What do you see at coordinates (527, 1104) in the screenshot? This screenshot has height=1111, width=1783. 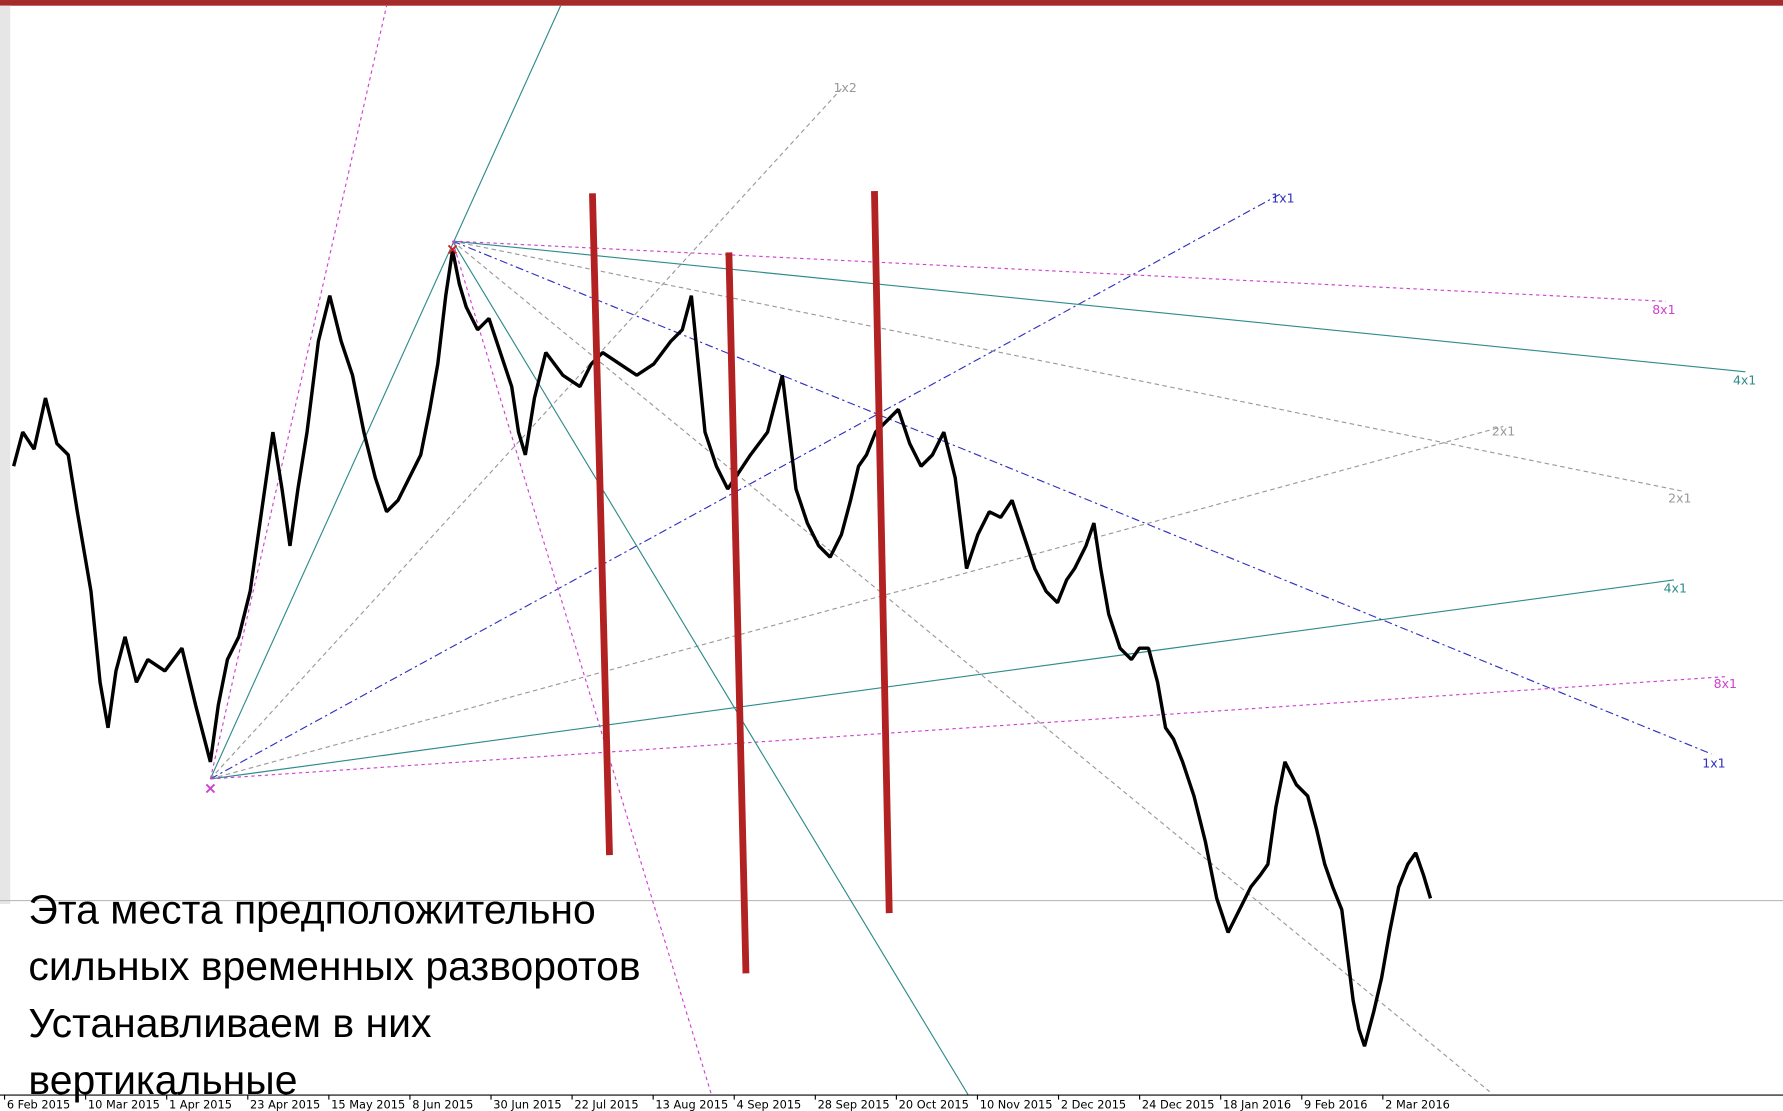 I see `time-label: 30 Jun 2015` at bounding box center [527, 1104].